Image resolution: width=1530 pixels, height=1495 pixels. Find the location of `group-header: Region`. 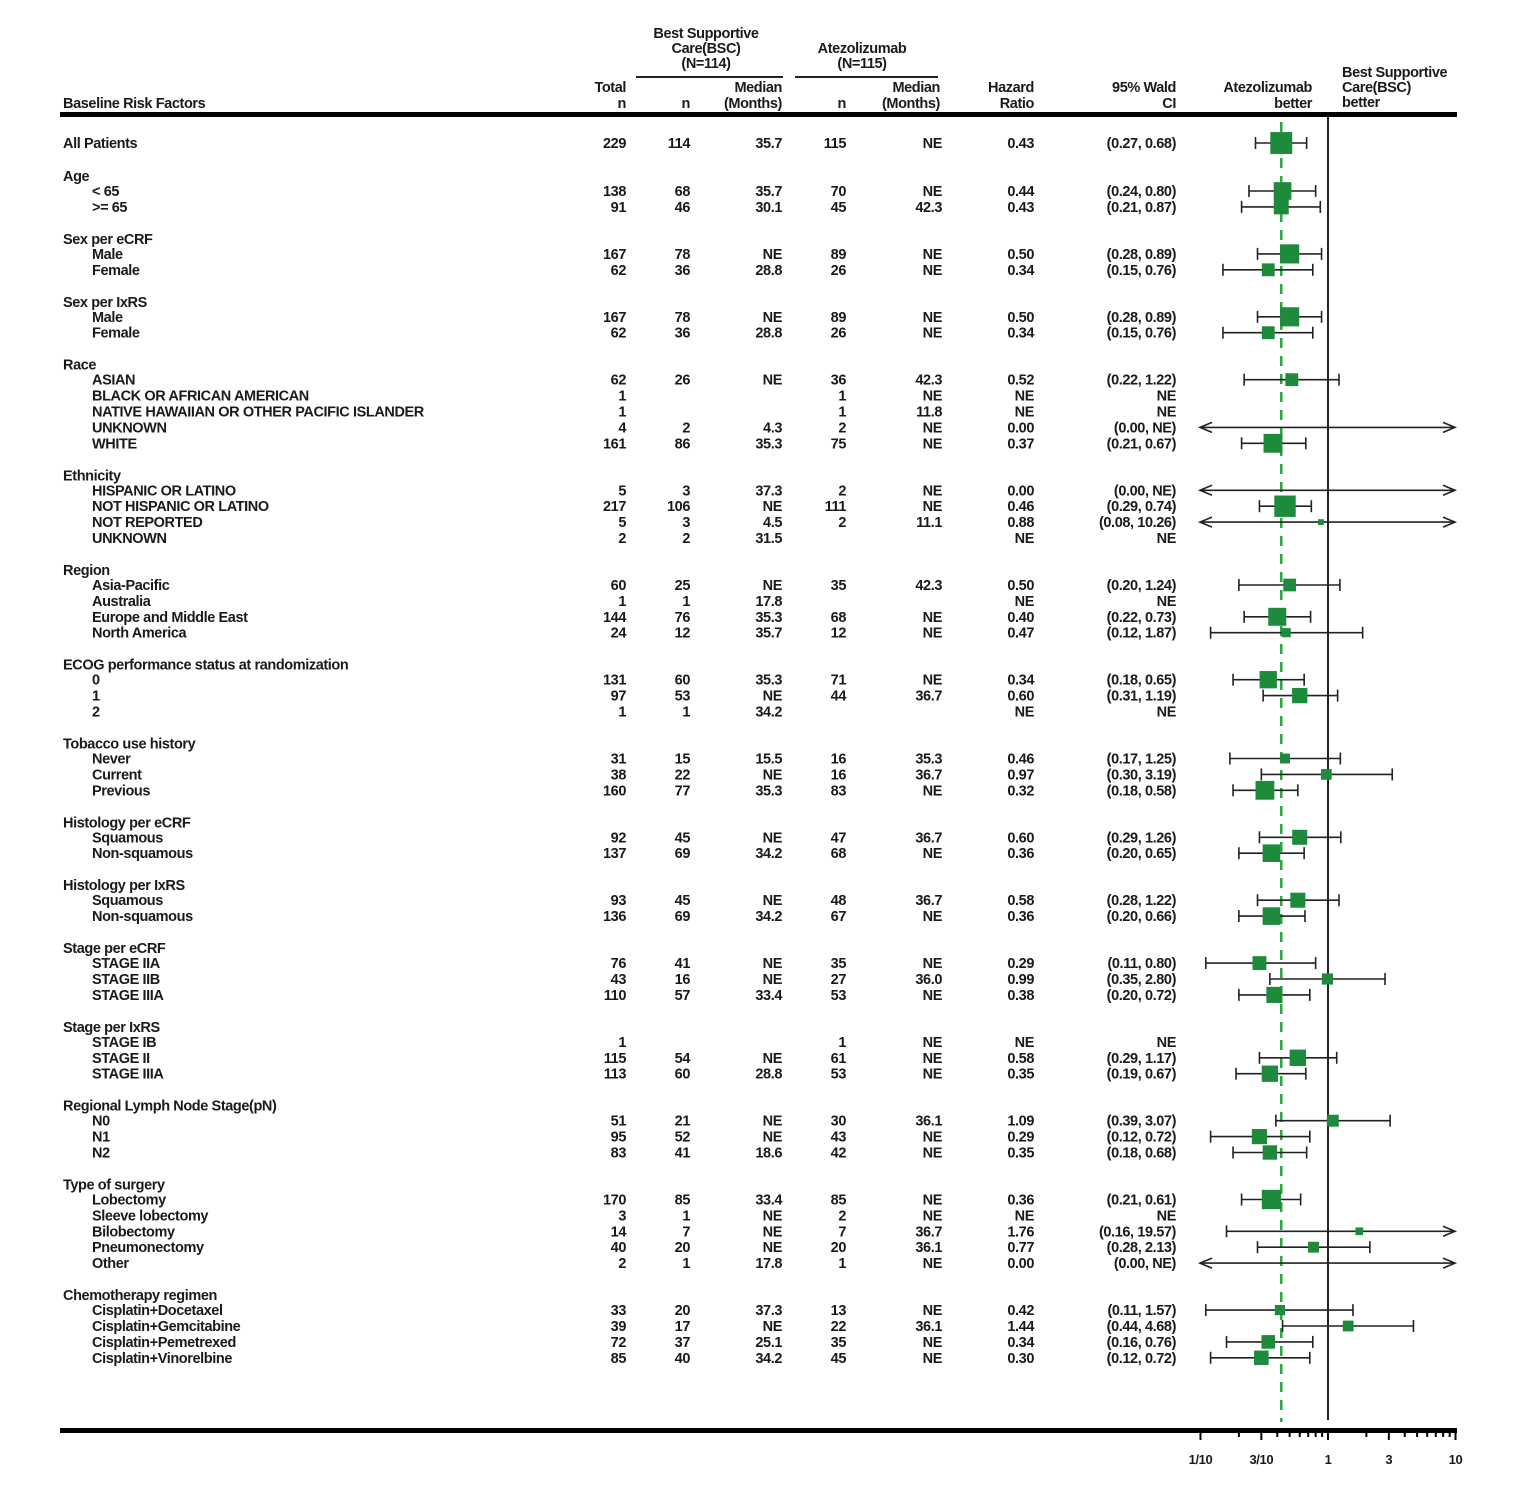

group-header: Region is located at coordinates (86, 571).